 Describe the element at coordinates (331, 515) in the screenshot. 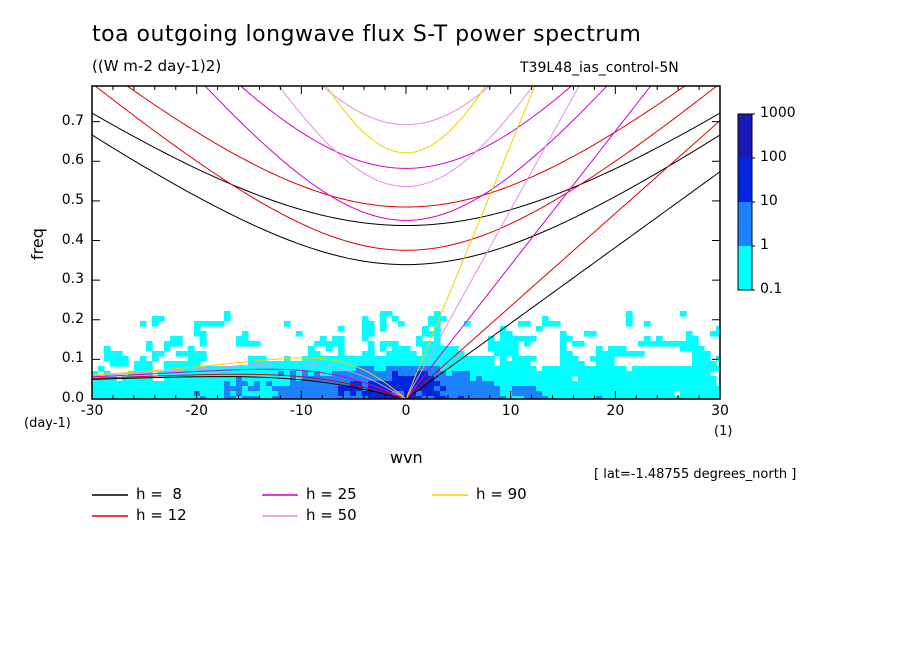

I see `legend-label: h = 50` at that location.